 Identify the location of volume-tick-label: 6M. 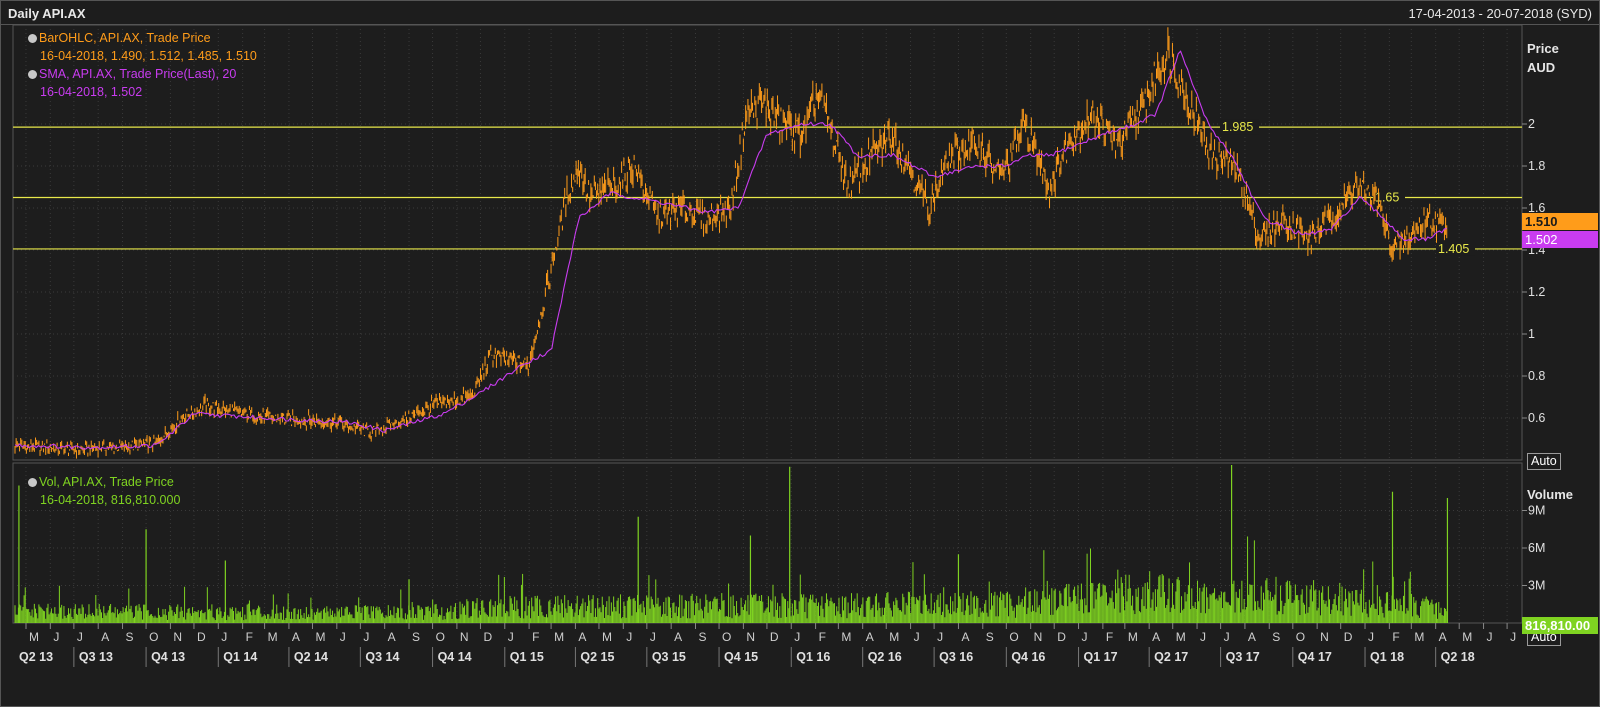
(1536, 548).